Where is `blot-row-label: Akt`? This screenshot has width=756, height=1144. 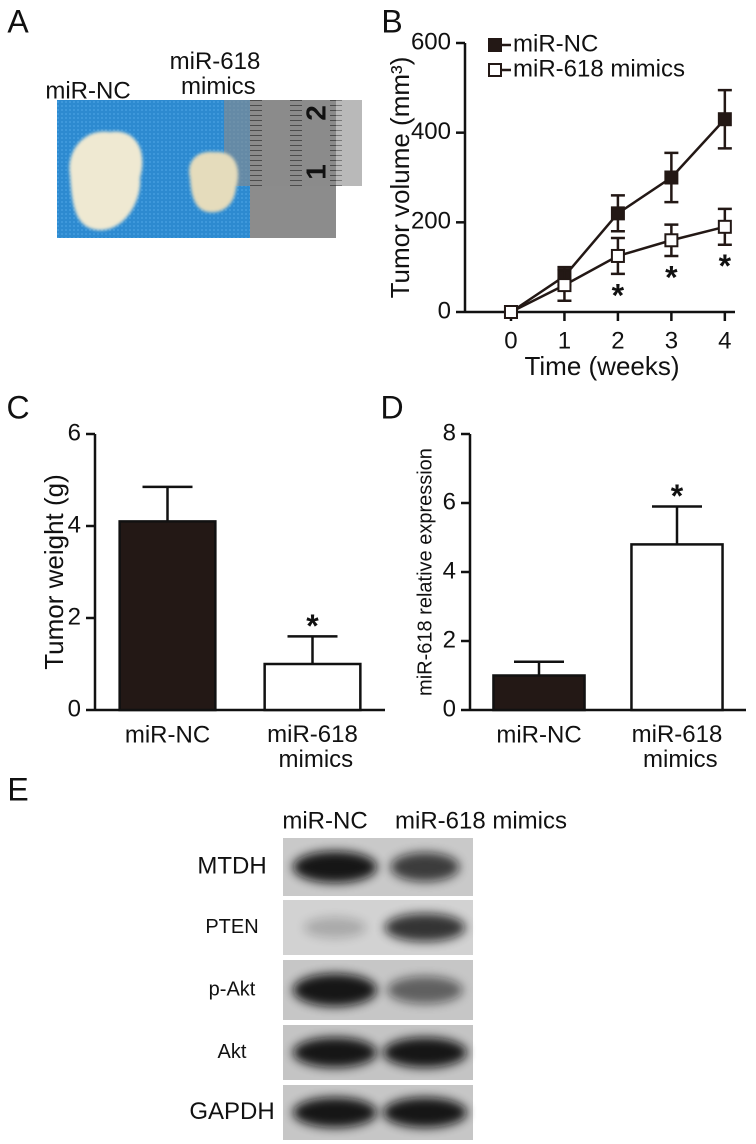 blot-row-label: Akt is located at coordinates (232, 1052).